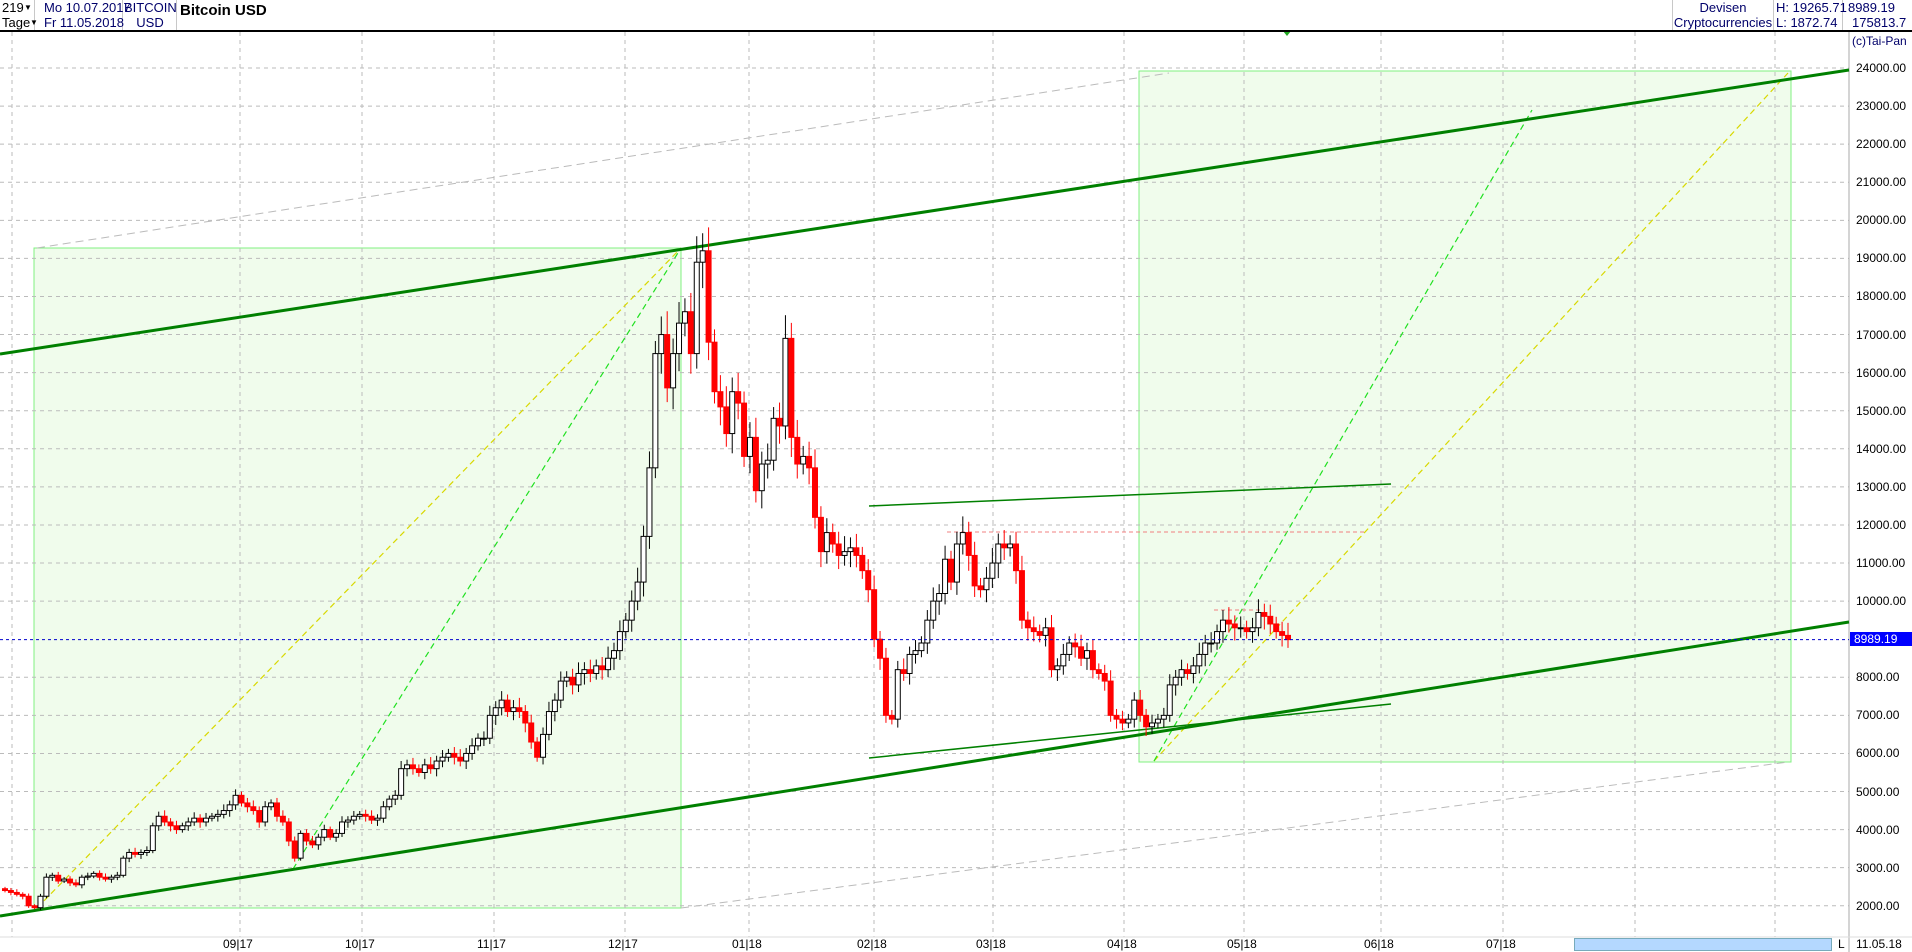  What do you see at coordinates (1881, 372) in the screenshot?
I see `price-tick: 16000.00` at bounding box center [1881, 372].